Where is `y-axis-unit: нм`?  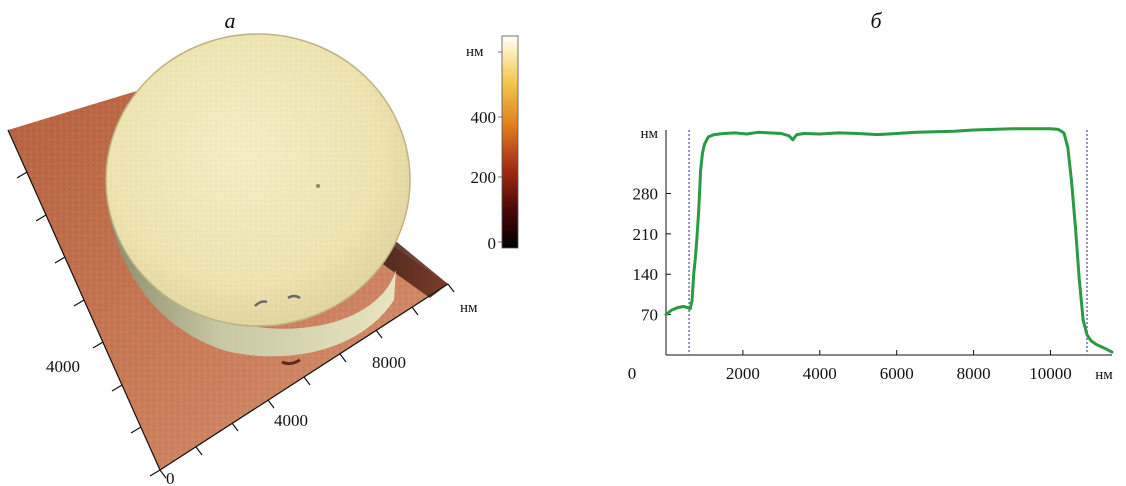 y-axis-unit: нм is located at coordinates (649, 134).